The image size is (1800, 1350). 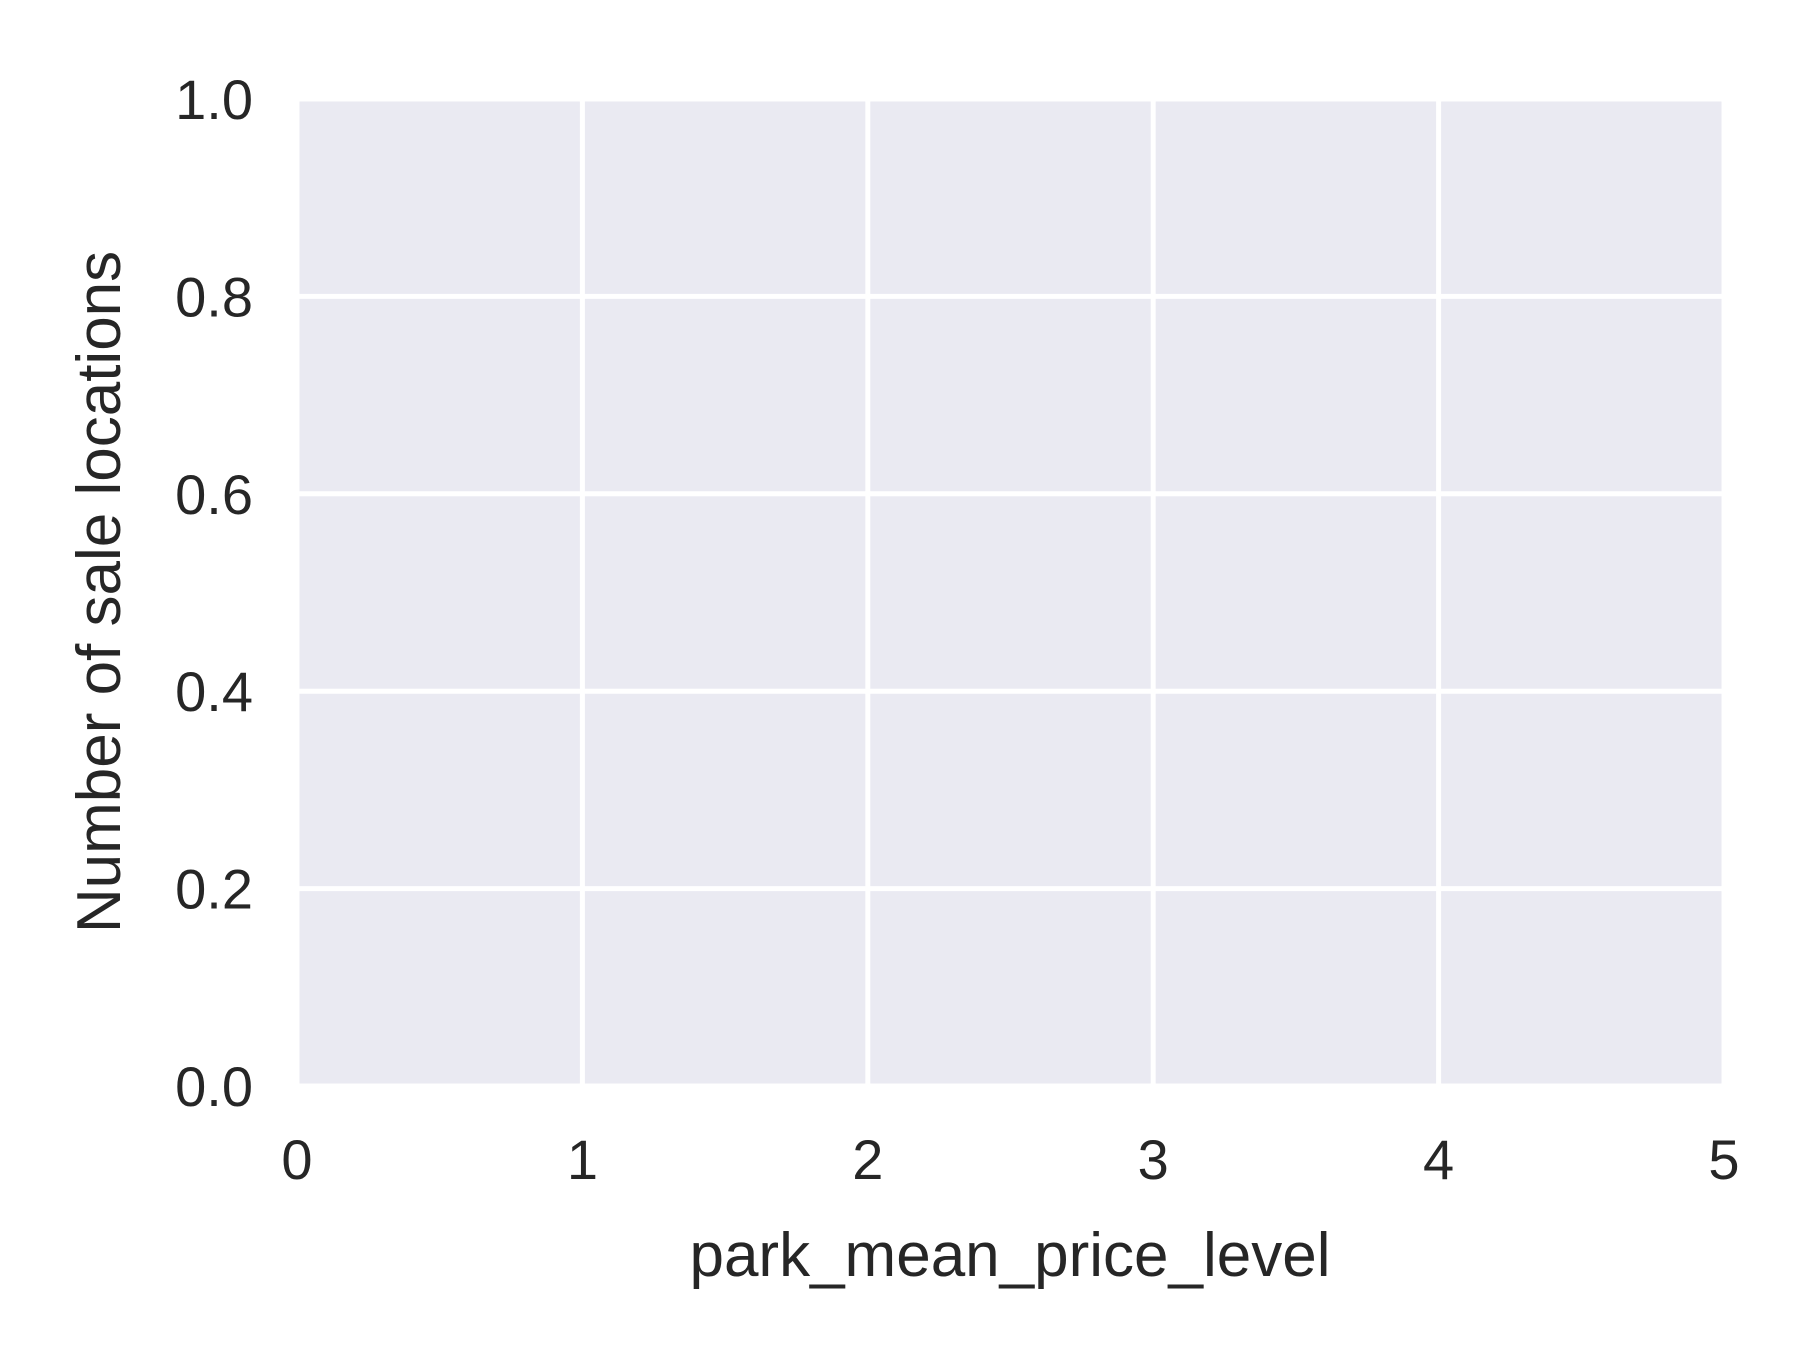 I want to click on y-tick-label: 0.8, so click(x=214, y=296).